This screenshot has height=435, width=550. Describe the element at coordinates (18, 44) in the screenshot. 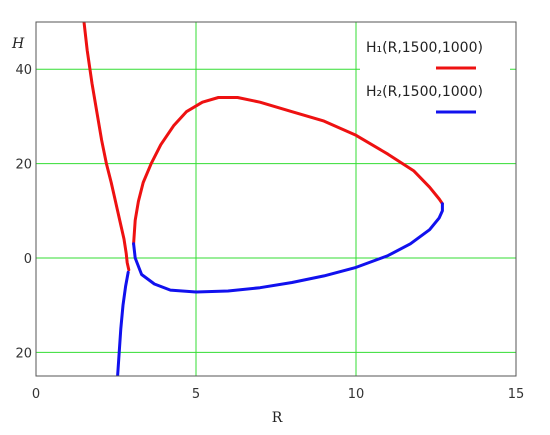

I see `y-axis-label: H` at that location.